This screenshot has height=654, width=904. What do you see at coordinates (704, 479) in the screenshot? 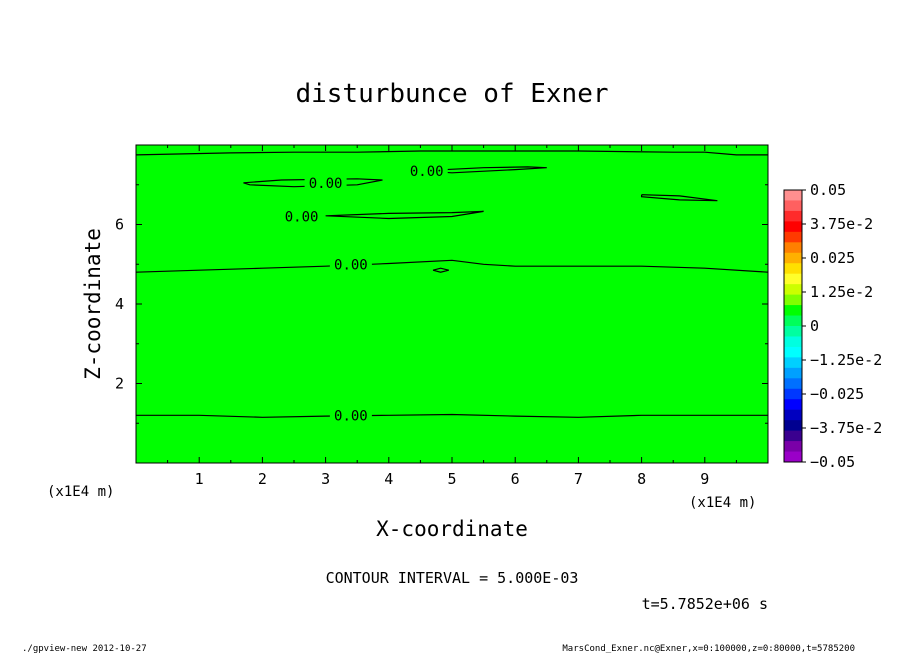
I see `x-tick-label: 9` at bounding box center [704, 479].